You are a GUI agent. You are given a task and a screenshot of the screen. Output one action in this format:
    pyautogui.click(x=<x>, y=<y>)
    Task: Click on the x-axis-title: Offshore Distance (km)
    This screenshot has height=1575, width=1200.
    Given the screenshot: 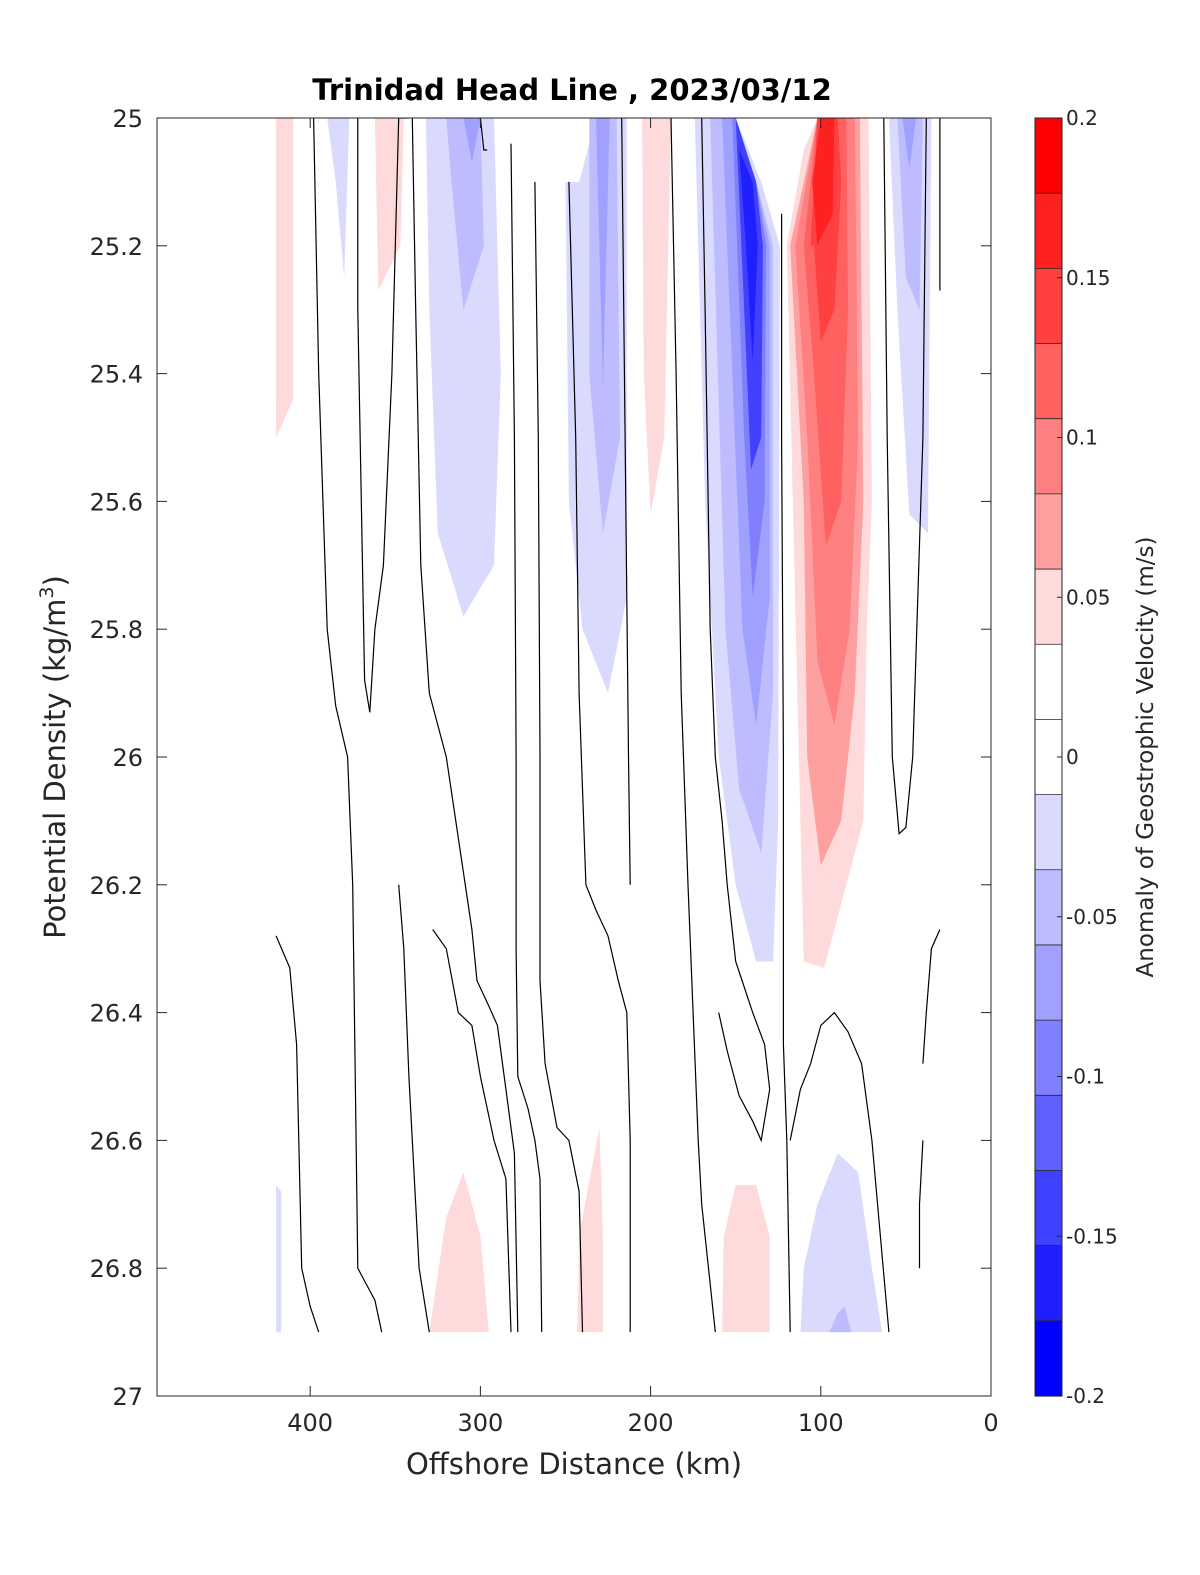 What is the action you would take?
    pyautogui.click(x=574, y=1464)
    